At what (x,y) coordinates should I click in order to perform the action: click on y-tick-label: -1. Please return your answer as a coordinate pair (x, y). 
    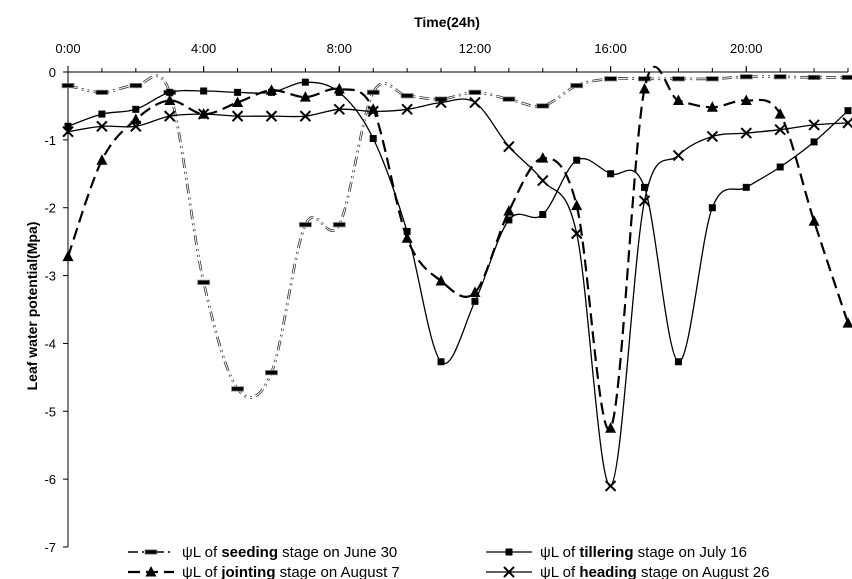
    Looking at the image, I should click on (50, 140).